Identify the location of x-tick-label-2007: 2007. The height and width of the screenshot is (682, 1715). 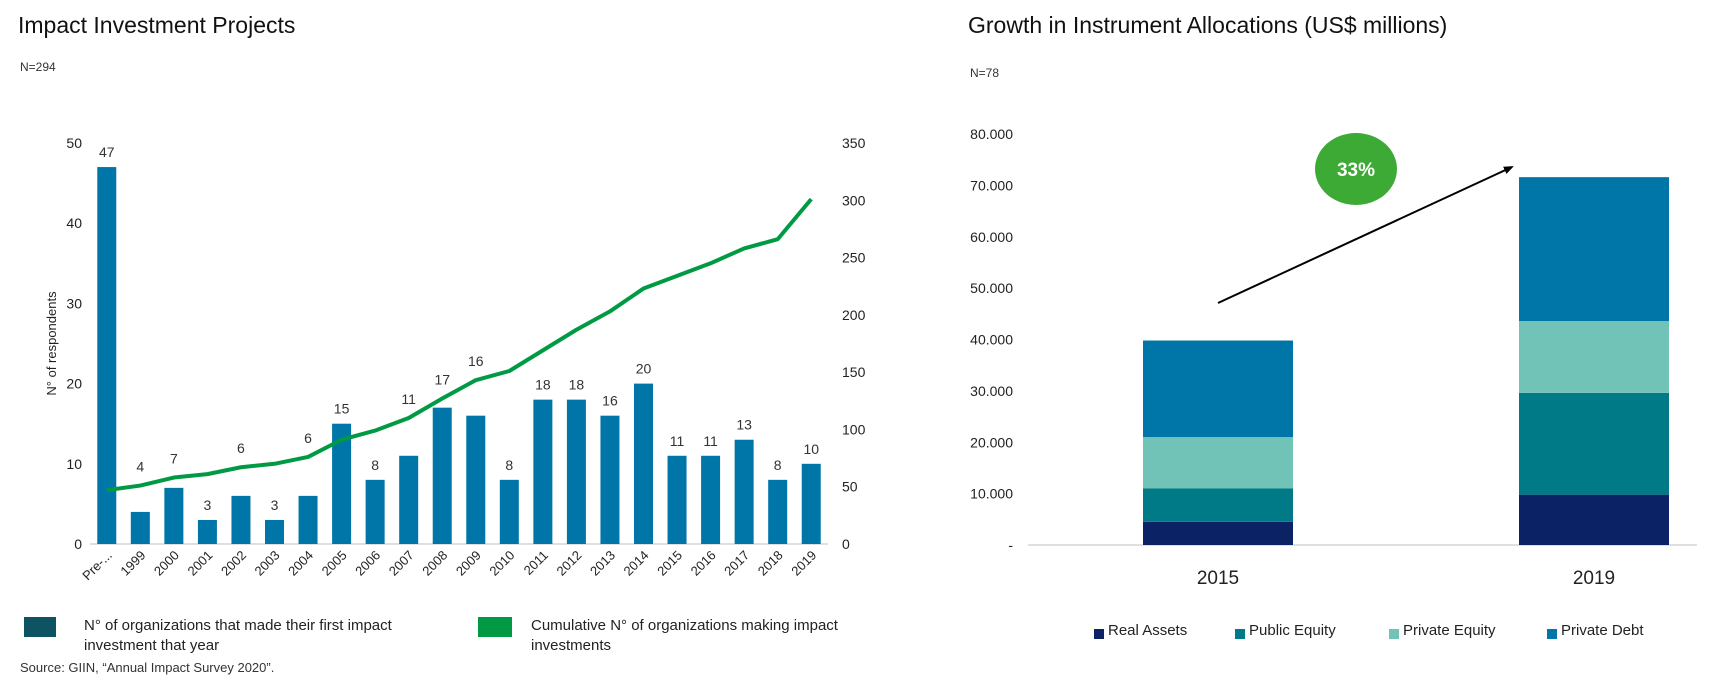
(401, 563).